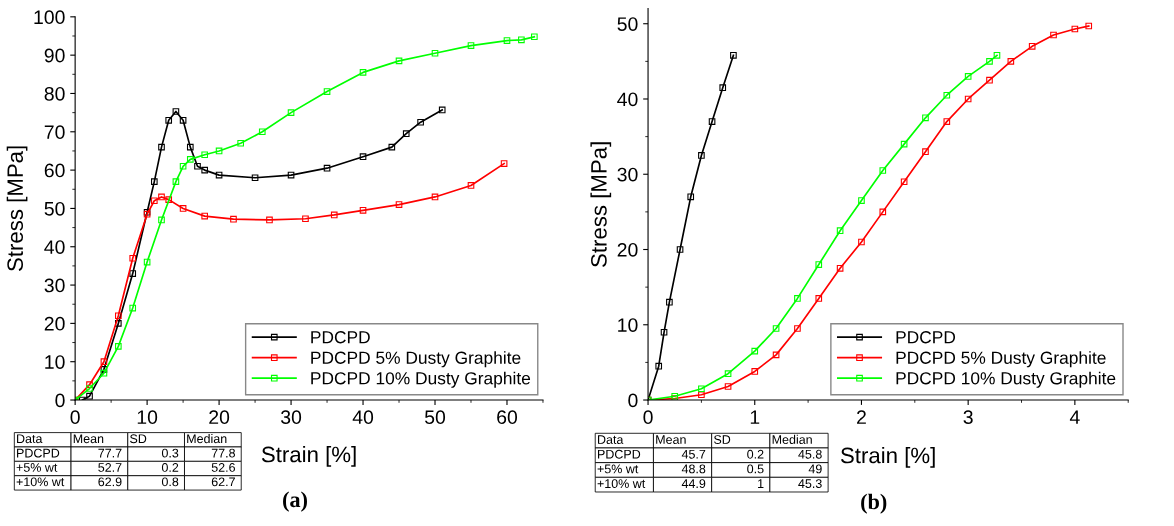 This screenshot has height=526, width=1174. Describe the element at coordinates (170, 482) in the screenshot. I see `text: 0.8` at that location.